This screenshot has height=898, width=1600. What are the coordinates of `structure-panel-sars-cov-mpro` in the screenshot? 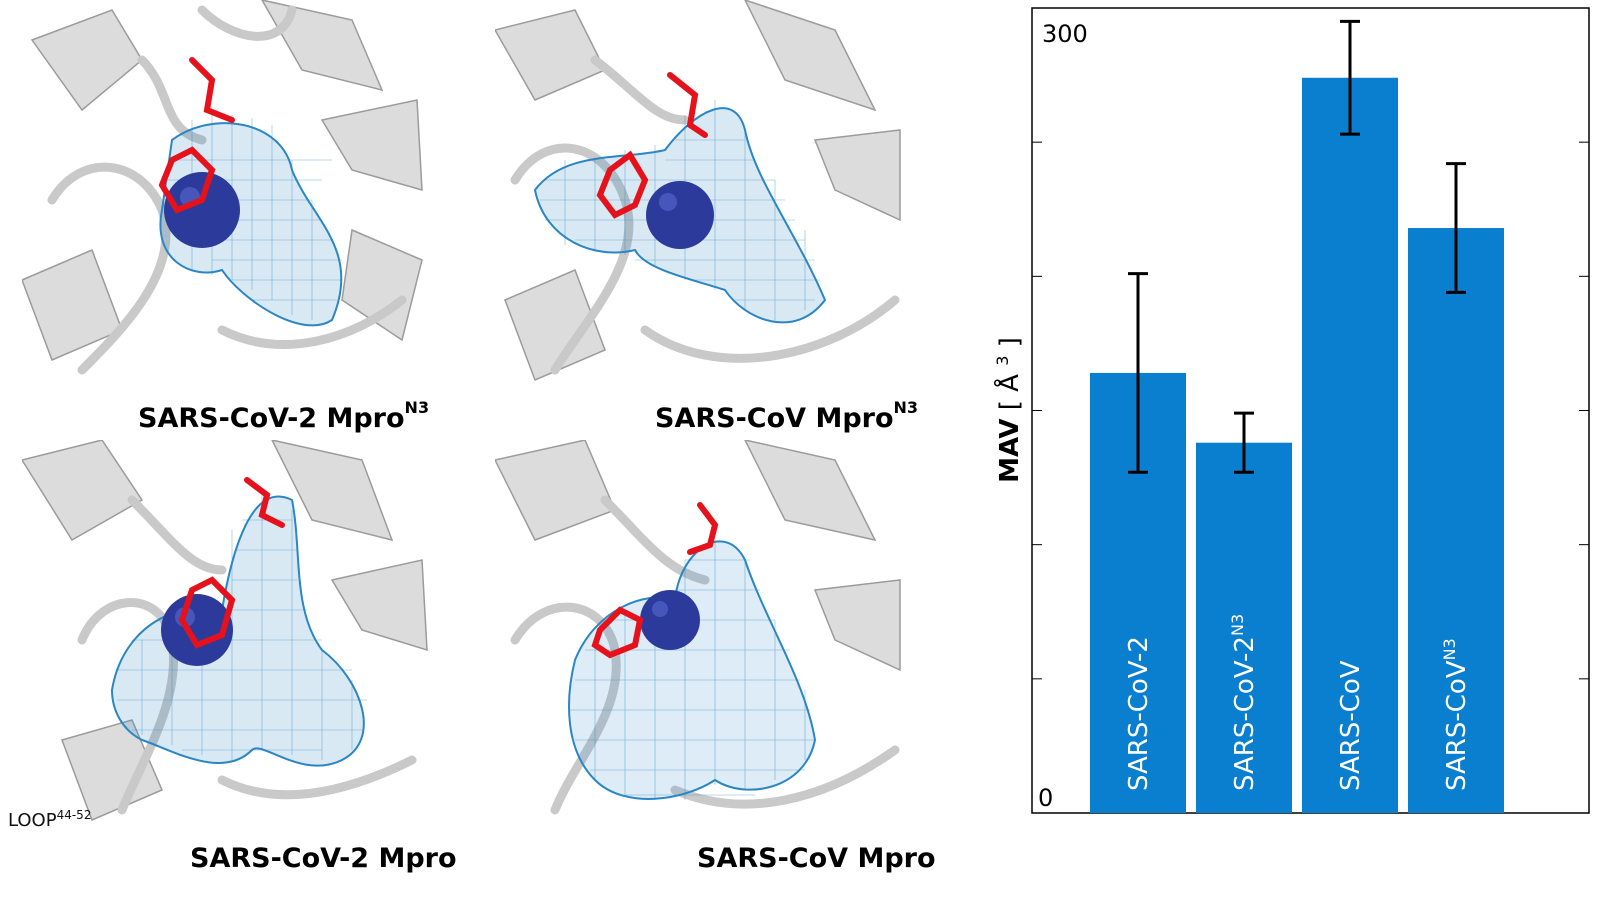 It's located at (700, 635).